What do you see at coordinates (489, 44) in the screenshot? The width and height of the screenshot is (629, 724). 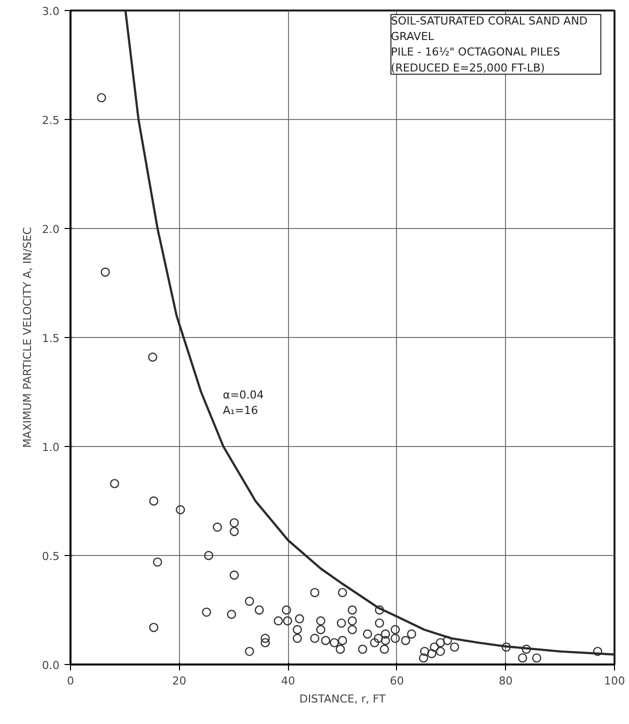 I see `annotation: SOIL-SATURATED CORAL SAND AND GRAVEL PILE - 16½" OCTAGONAL PILES (REDUCED E=25,000 FT-LB)` at bounding box center [489, 44].